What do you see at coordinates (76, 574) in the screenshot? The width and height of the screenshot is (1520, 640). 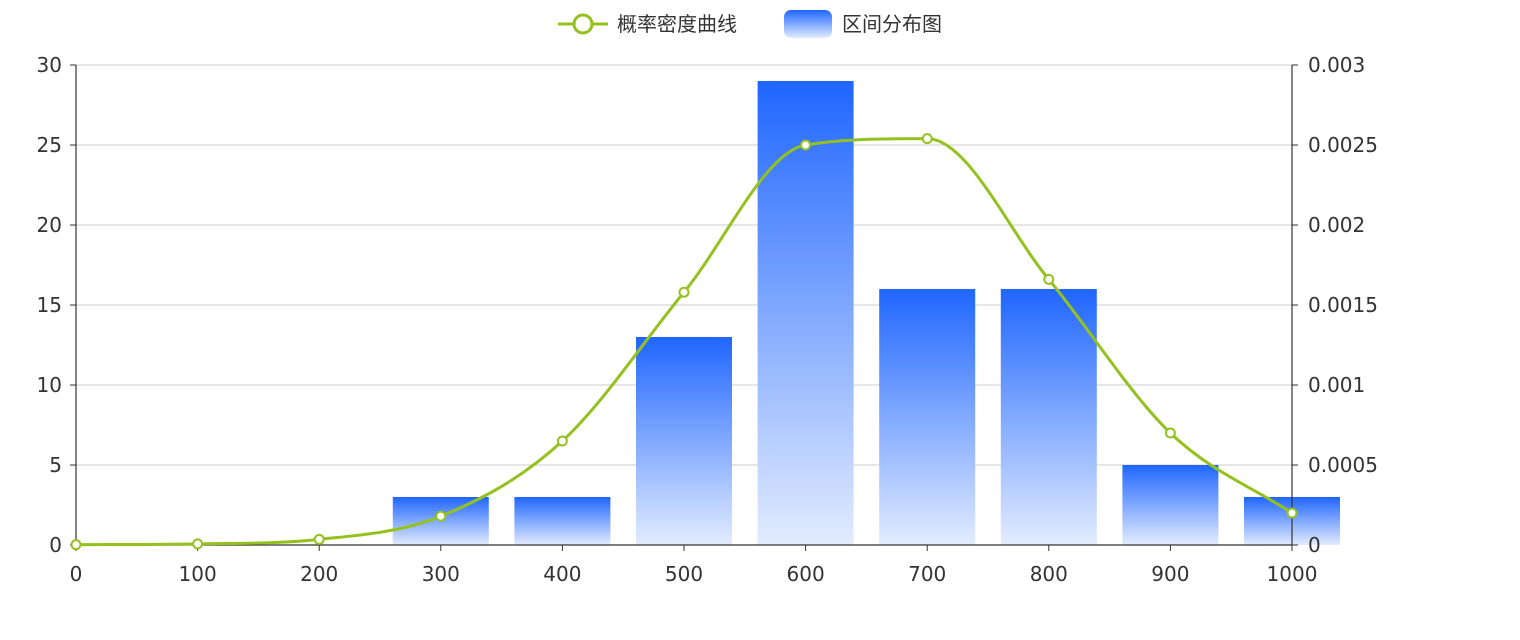 I see `x-tick-label: 0` at bounding box center [76, 574].